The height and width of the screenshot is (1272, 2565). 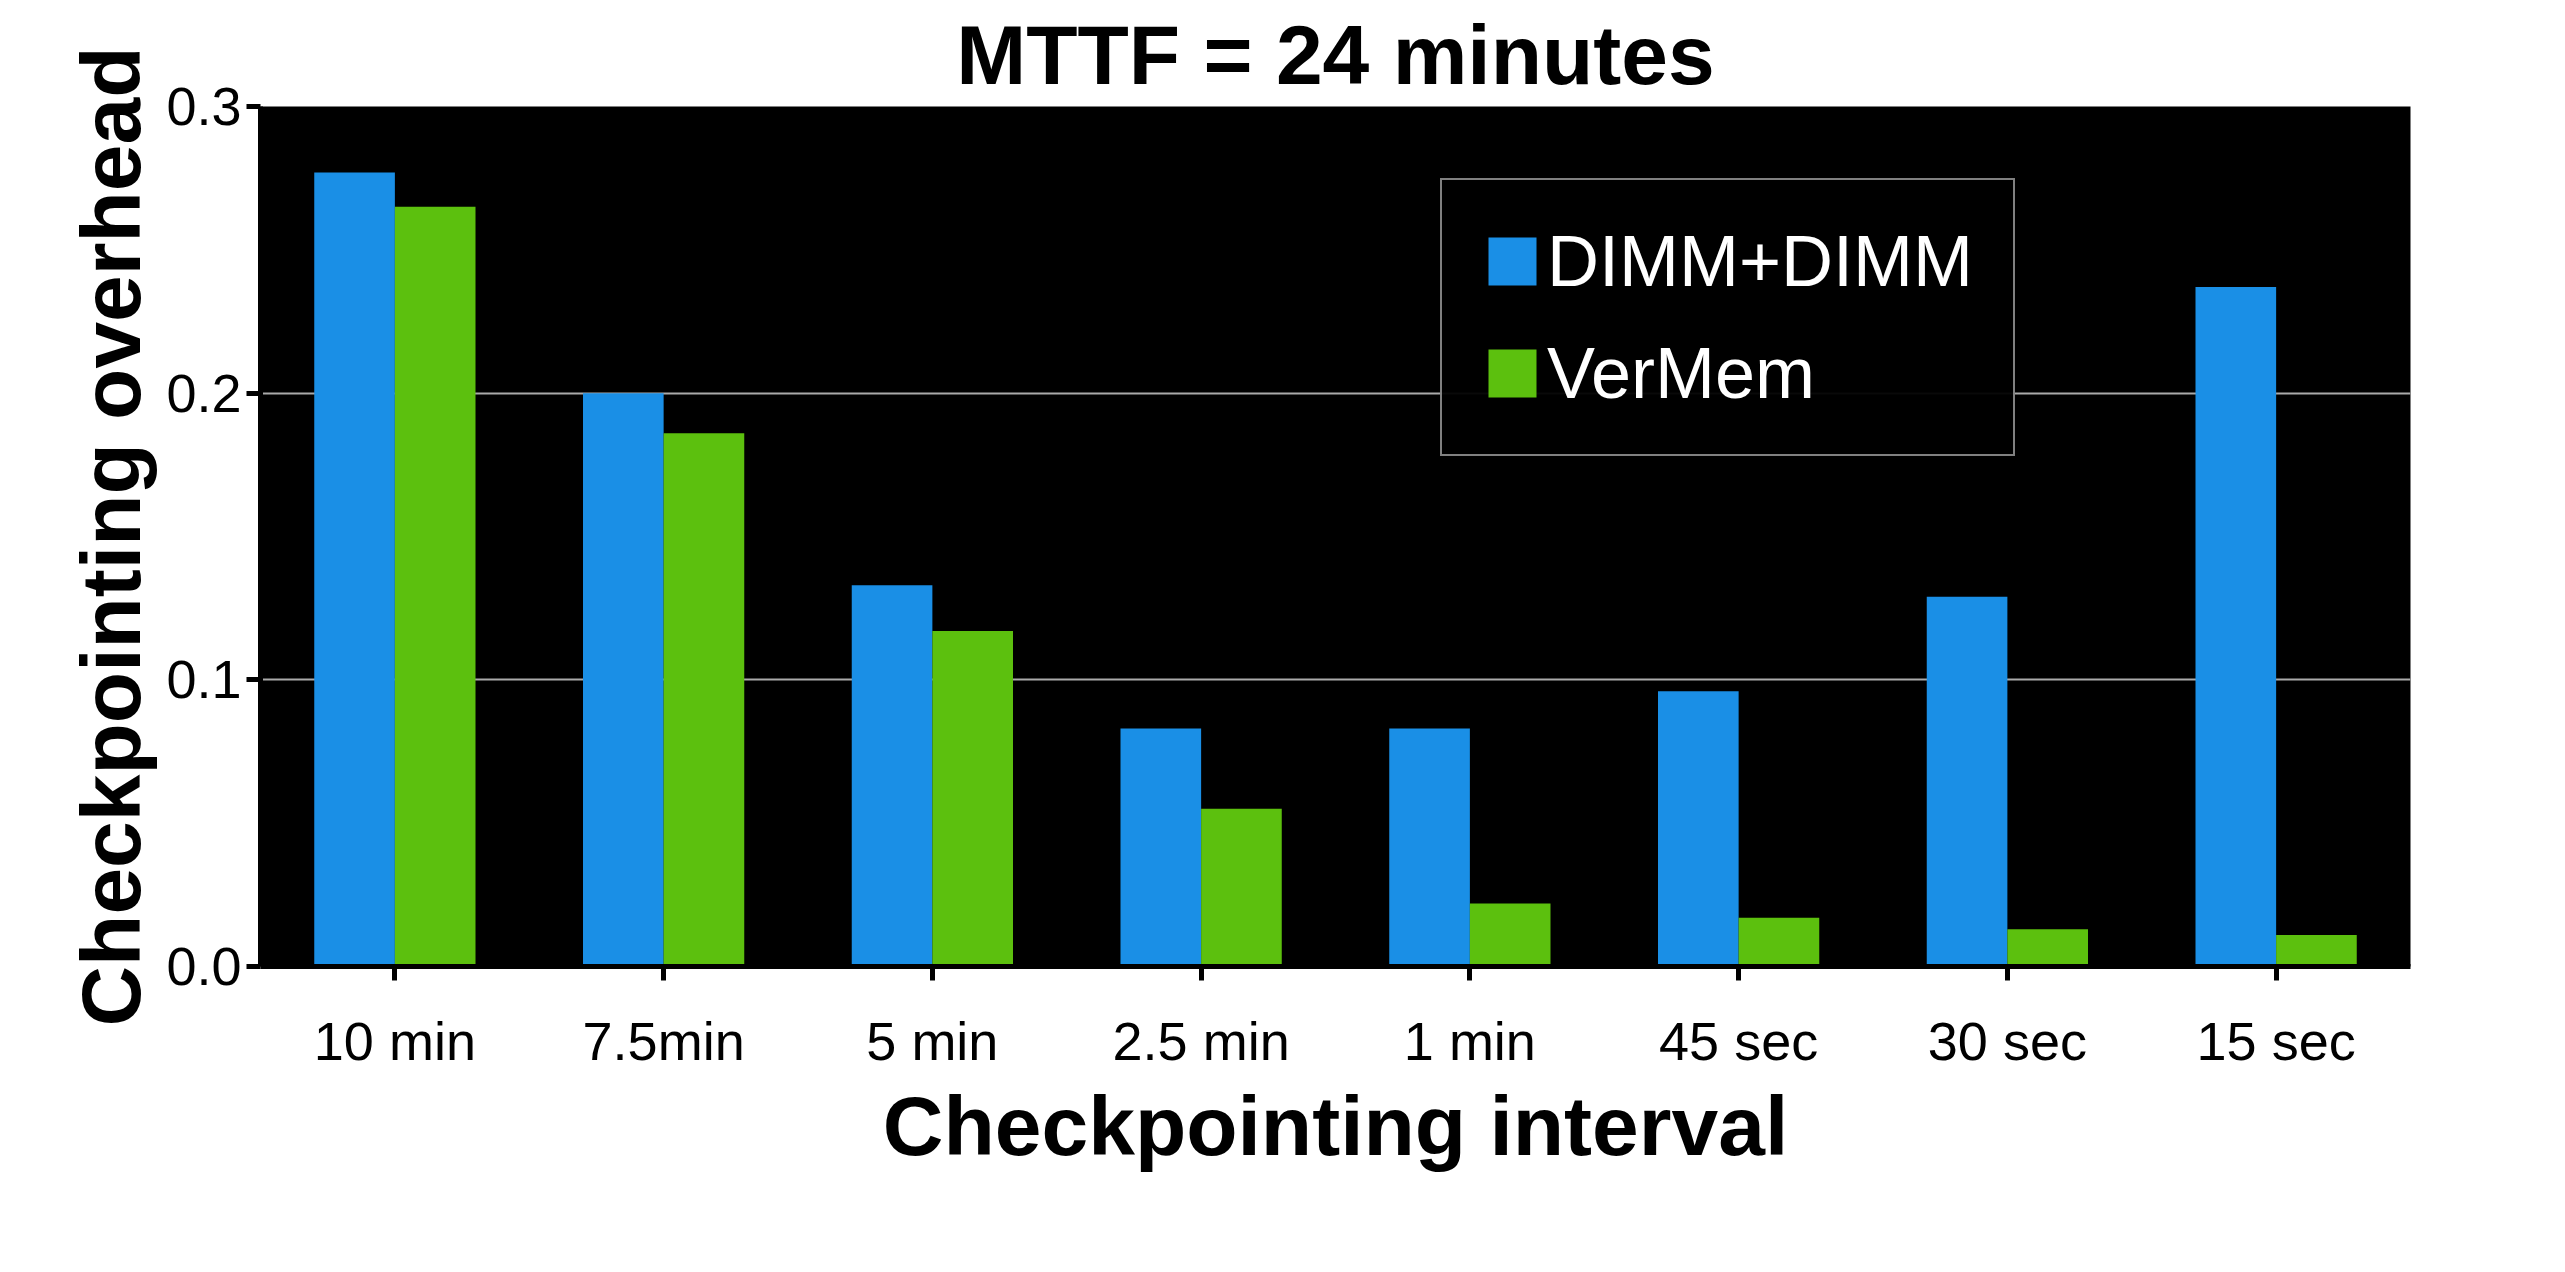 I want to click on legend-label: VerMem, so click(x=1681, y=373).